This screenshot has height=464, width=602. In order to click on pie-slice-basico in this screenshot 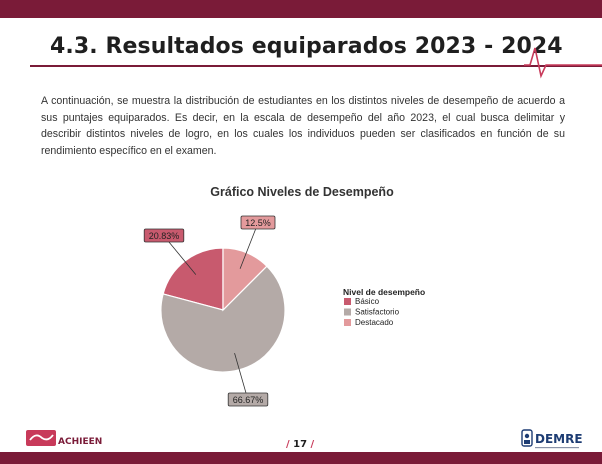, I will do `click(193, 279)`.